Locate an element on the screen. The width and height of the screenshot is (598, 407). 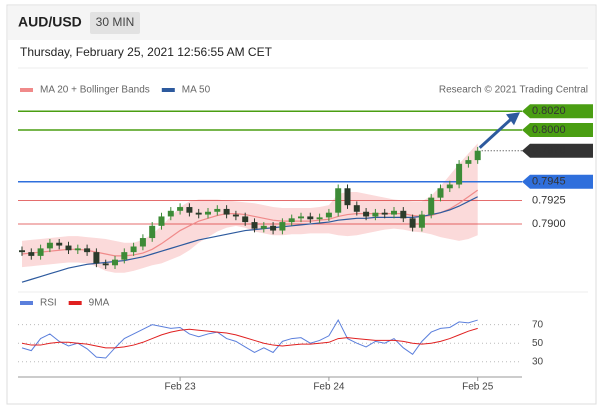
arrow-shaft is located at coordinates (496, 133).